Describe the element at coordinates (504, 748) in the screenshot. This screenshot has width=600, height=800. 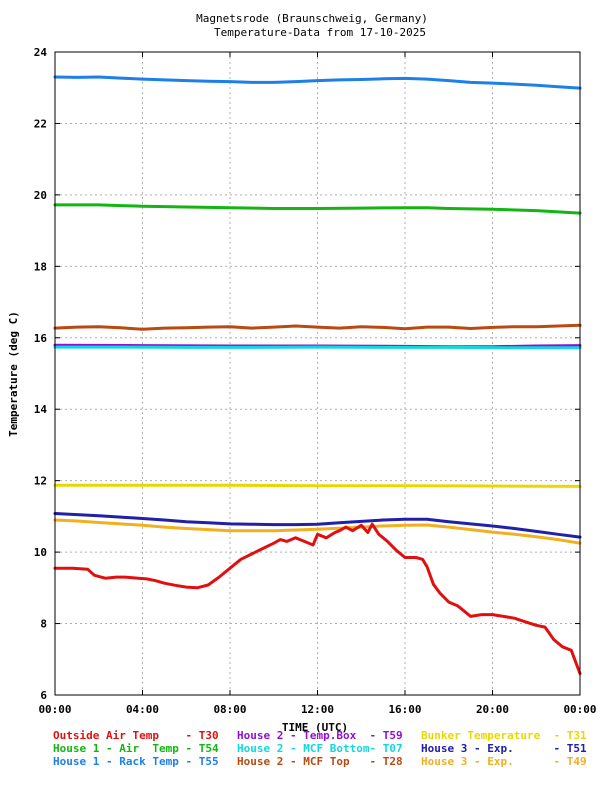
I see `legend-entry: House 3 - Exp. - T51` at that location.